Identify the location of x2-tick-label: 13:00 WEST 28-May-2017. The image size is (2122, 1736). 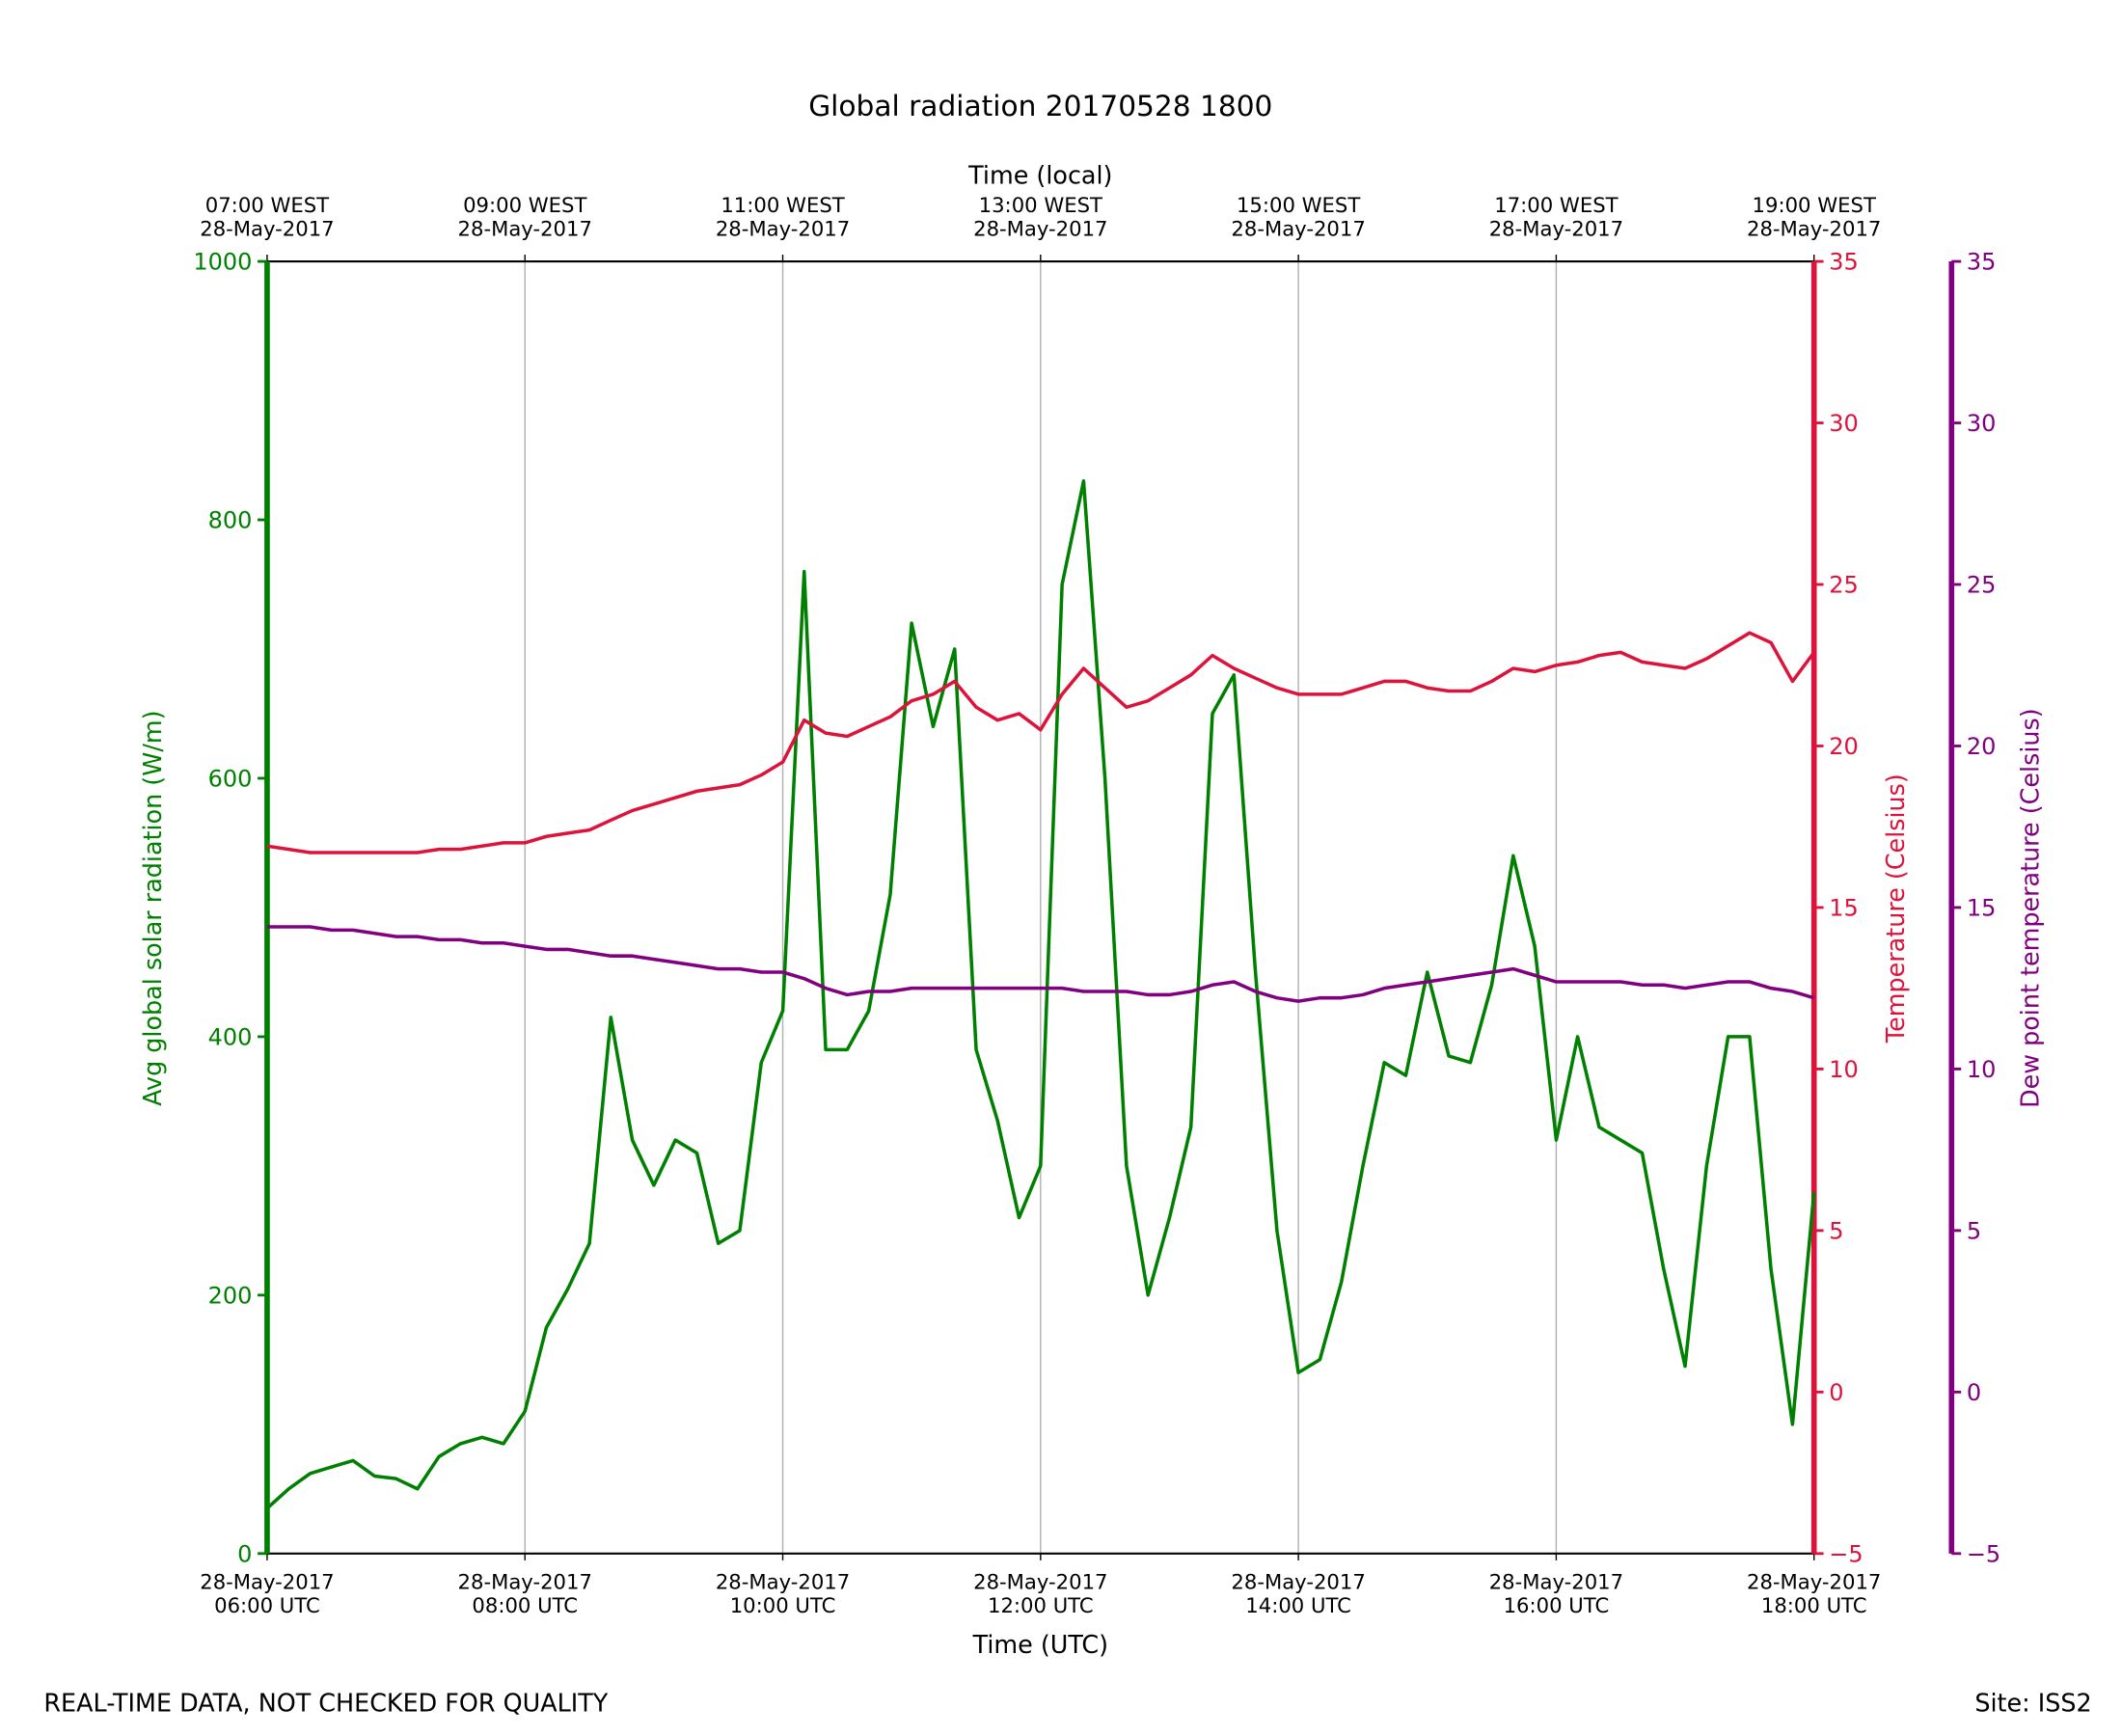
(1040, 216).